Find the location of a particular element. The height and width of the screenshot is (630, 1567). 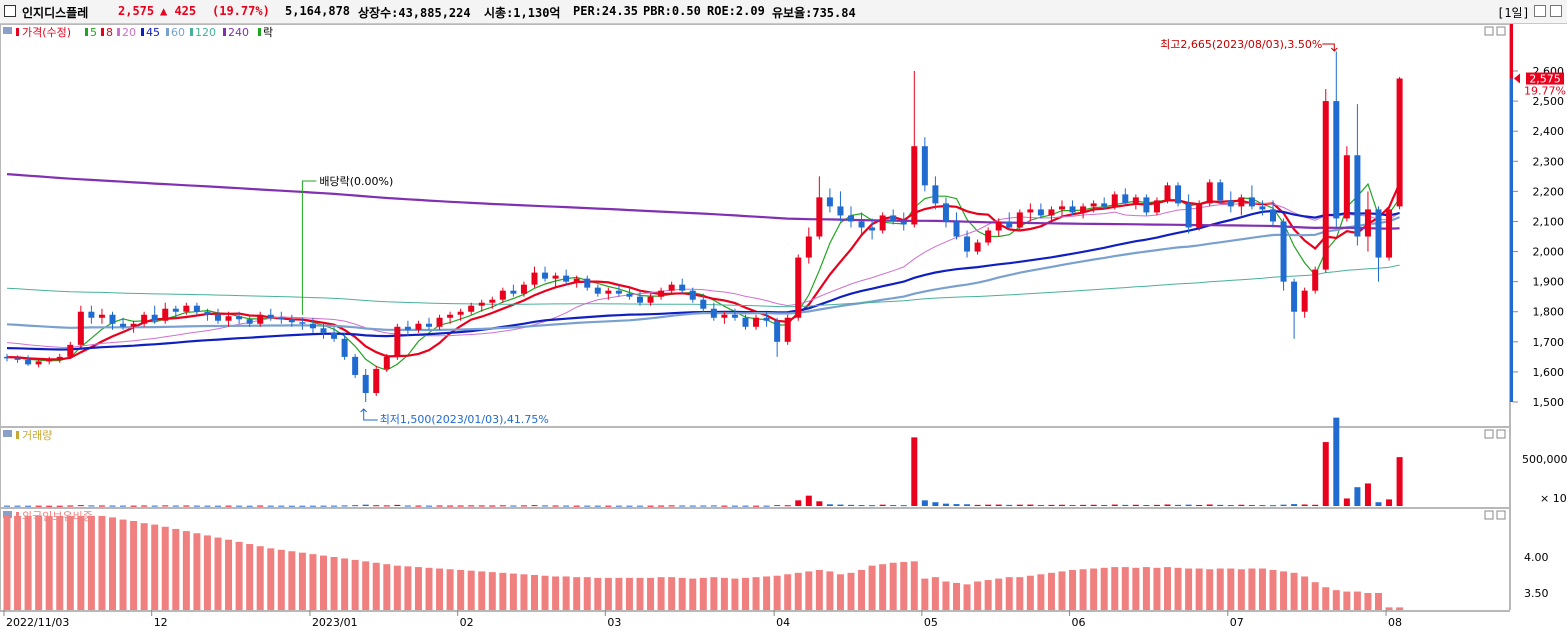

price-tick-label: 2,300 is located at coordinates (1549, 161).